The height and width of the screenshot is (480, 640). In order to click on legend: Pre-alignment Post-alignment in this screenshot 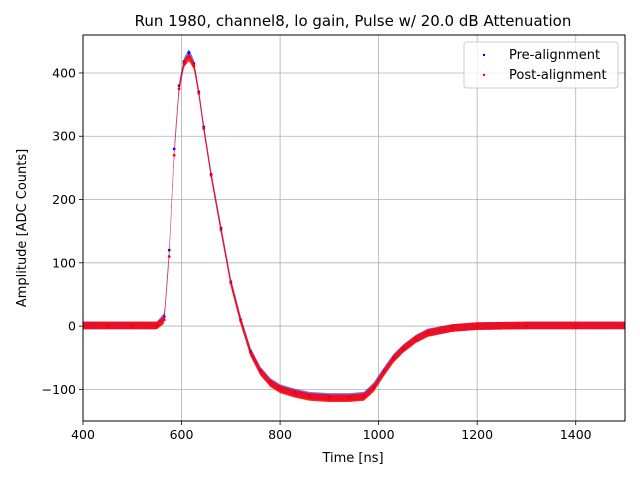, I will do `click(541, 65)`.